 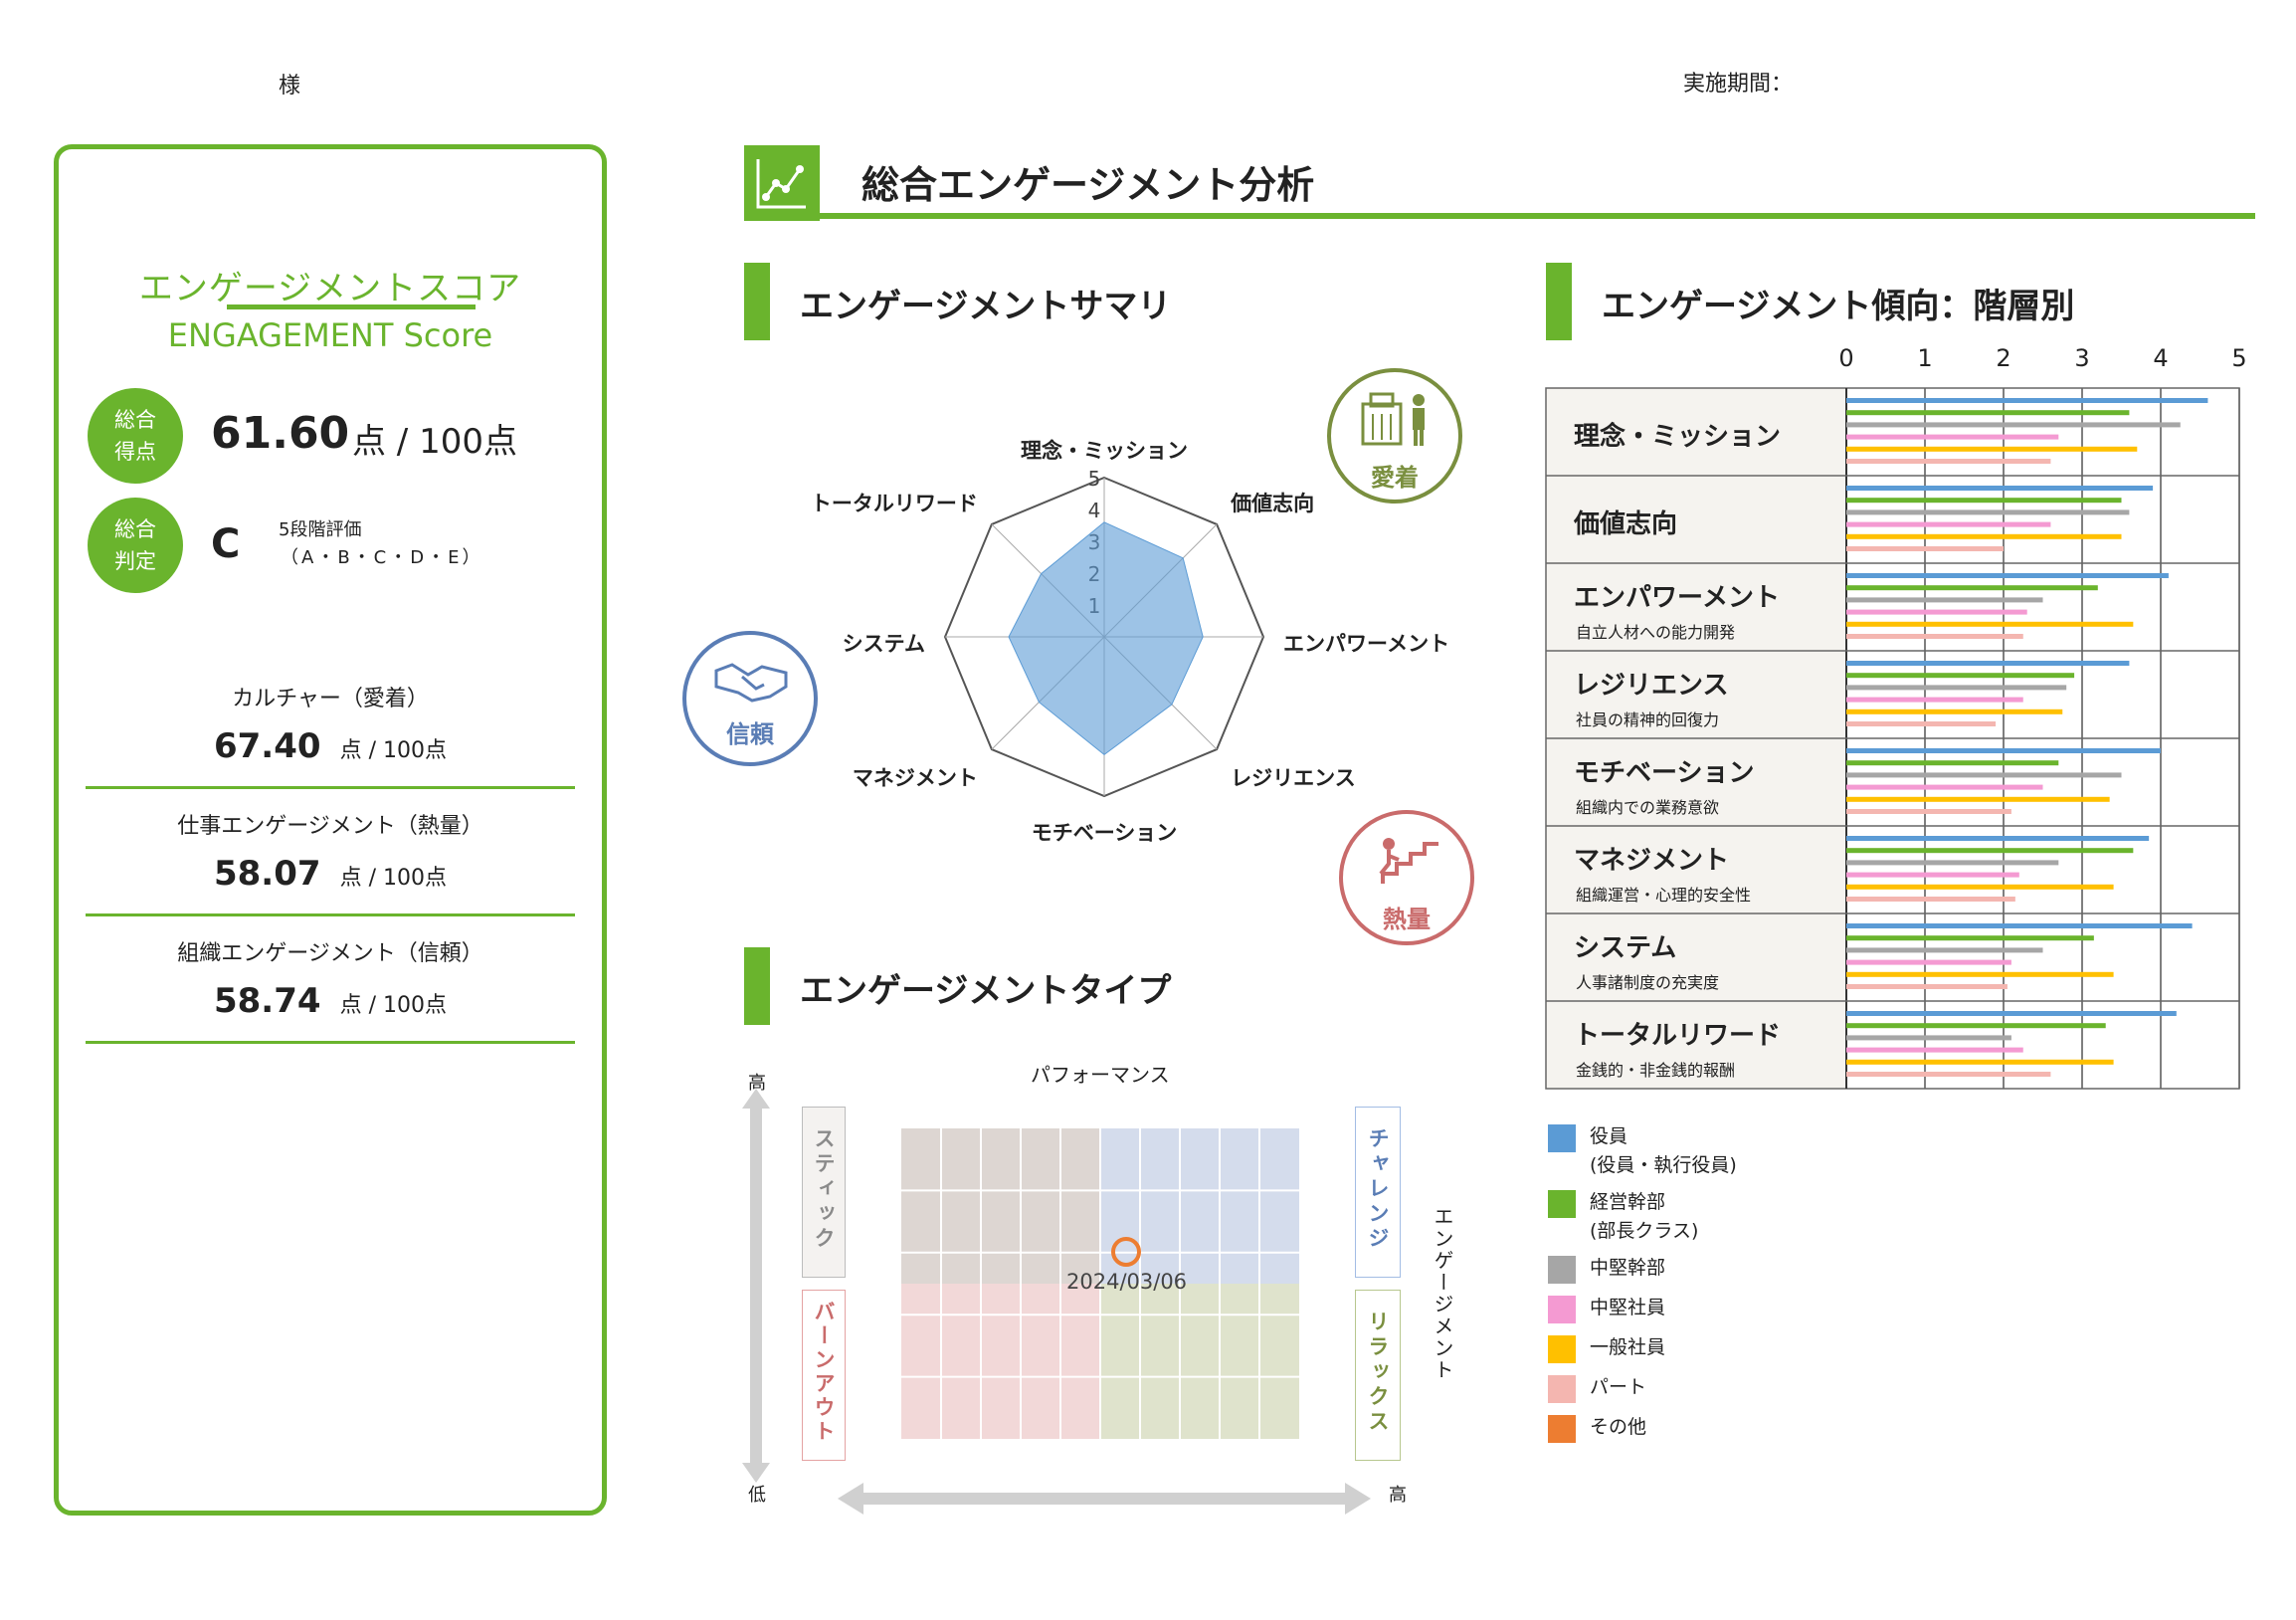 I want to click on category-unit-org: 点 / 100点, so click(x=394, y=1005).